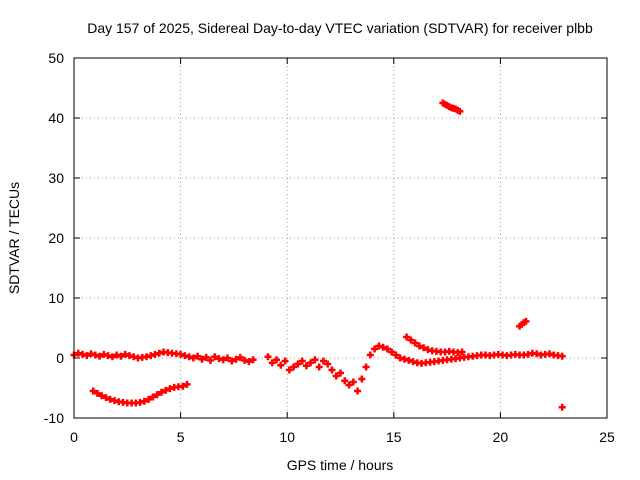 The height and width of the screenshot is (480, 640). I want to click on x-tick-label: 25, so click(607, 437).